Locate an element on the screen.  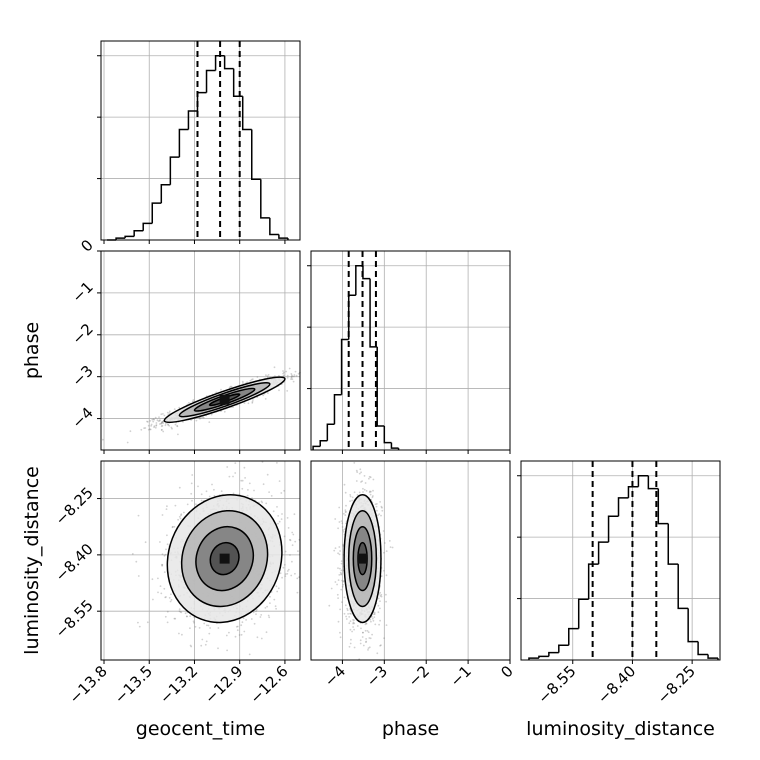
y-tick-label: −3 is located at coordinates (82, 376).